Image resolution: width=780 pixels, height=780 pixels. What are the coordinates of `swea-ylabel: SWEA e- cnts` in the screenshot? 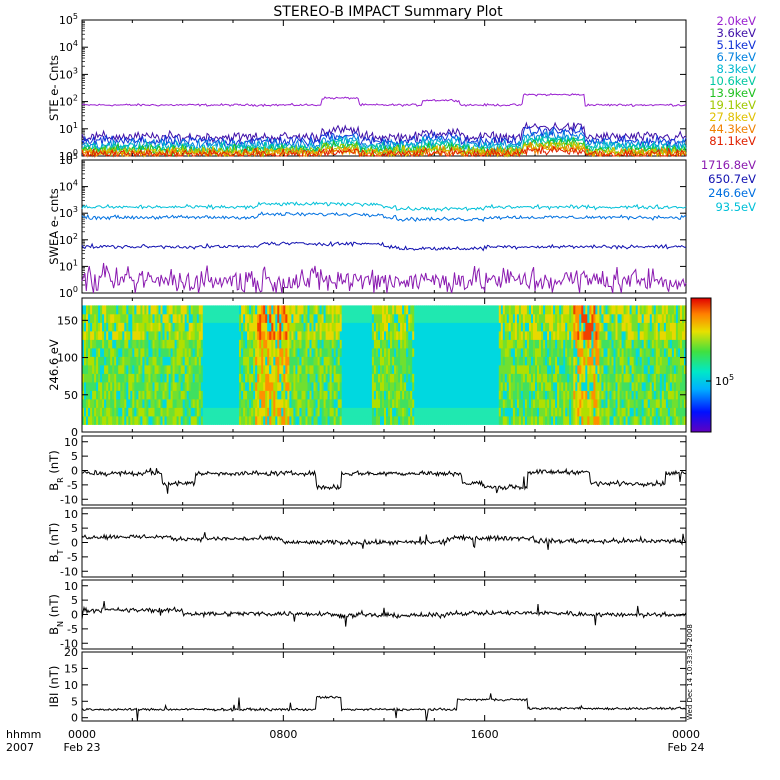 It's located at (54, 226).